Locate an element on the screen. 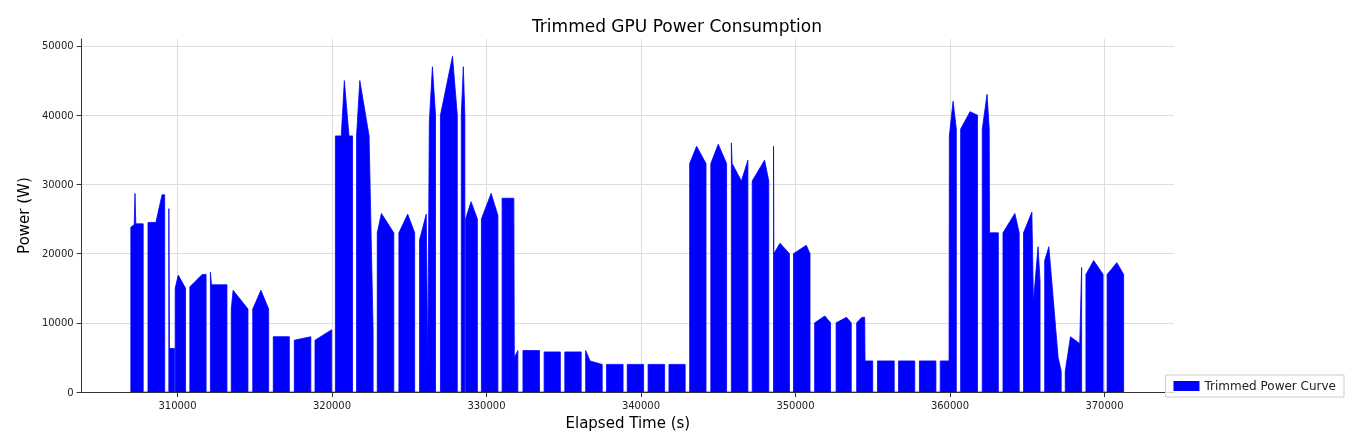  chart-title: Trimmed GPU Power Consumption is located at coordinates (676, 25).